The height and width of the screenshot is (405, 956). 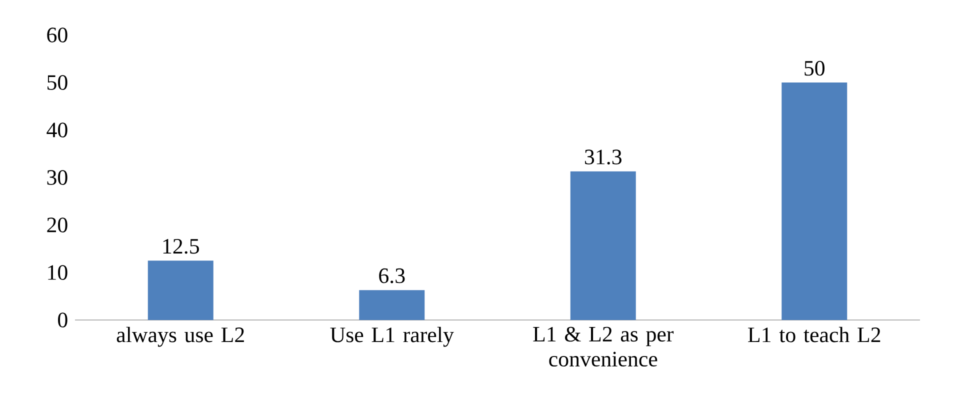 What do you see at coordinates (603, 346) in the screenshot?
I see `x-tick-label: L1 & L2 as per convenience` at bounding box center [603, 346].